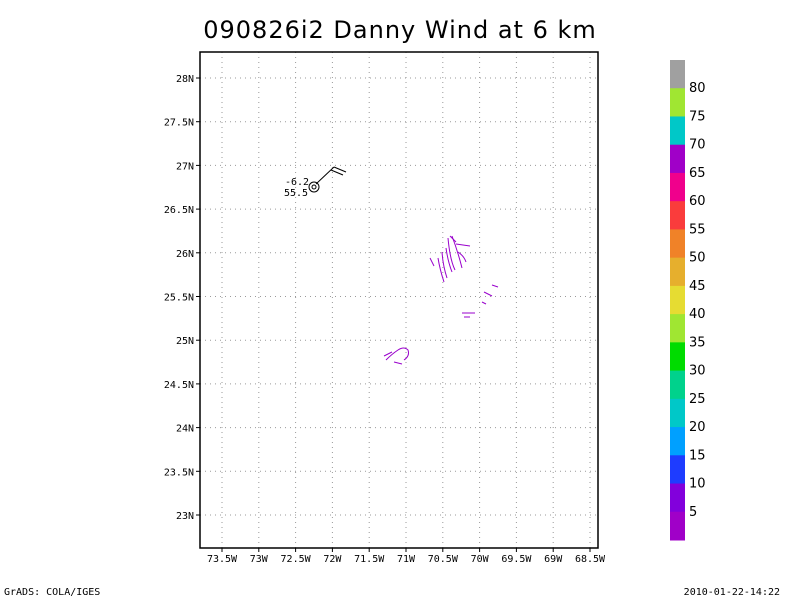 The image size is (800, 600). I want to click on colorbar-label: 15, so click(697, 455).